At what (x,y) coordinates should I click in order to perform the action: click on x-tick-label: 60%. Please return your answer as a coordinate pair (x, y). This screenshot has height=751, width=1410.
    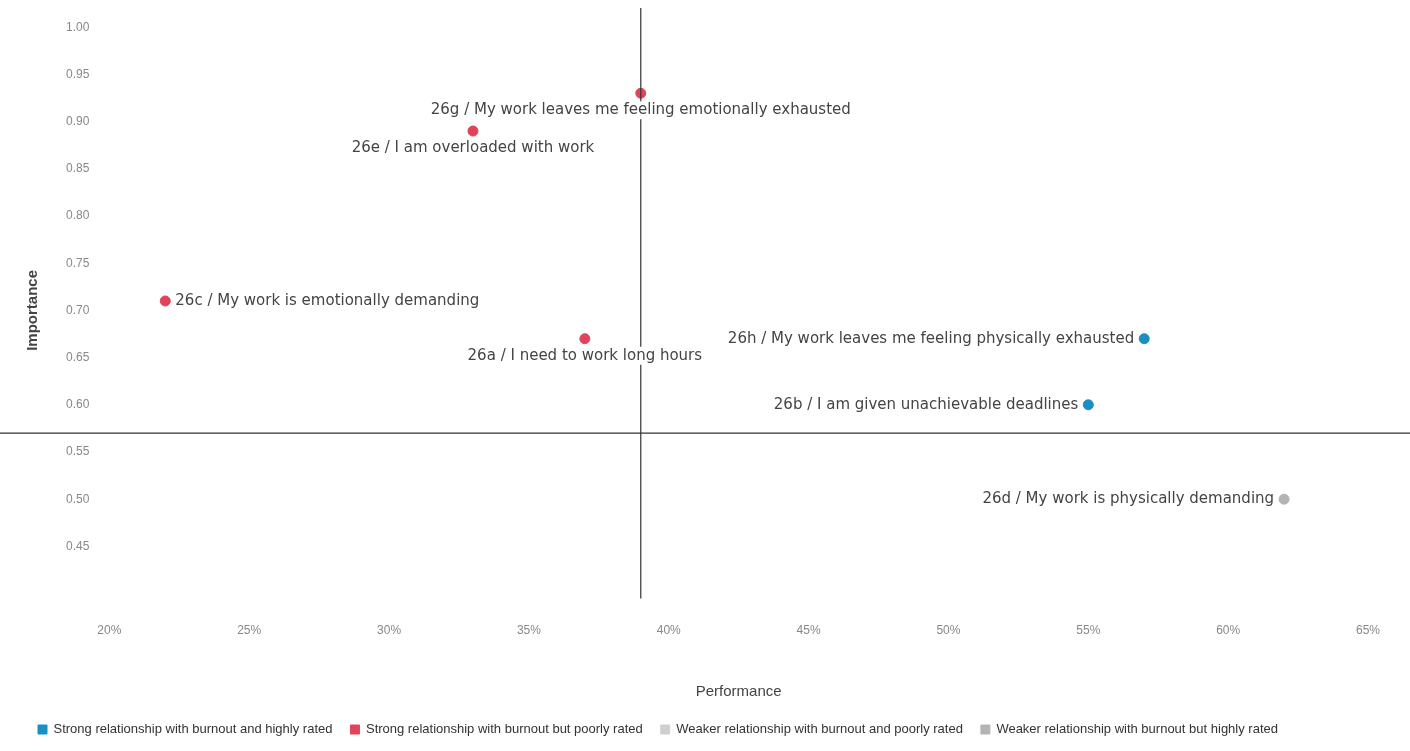
    Looking at the image, I should click on (1228, 630).